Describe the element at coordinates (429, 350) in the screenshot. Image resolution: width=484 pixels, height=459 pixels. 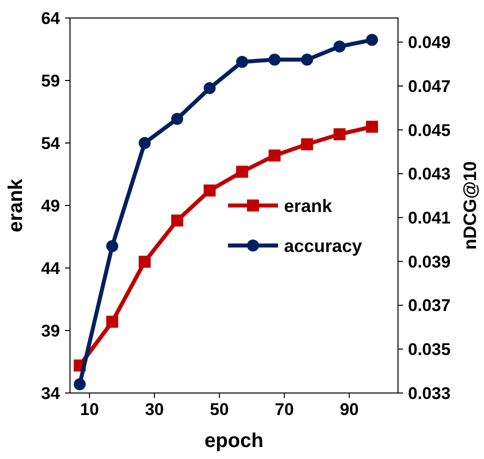
I see `y2-tick-label: 0.035` at that location.